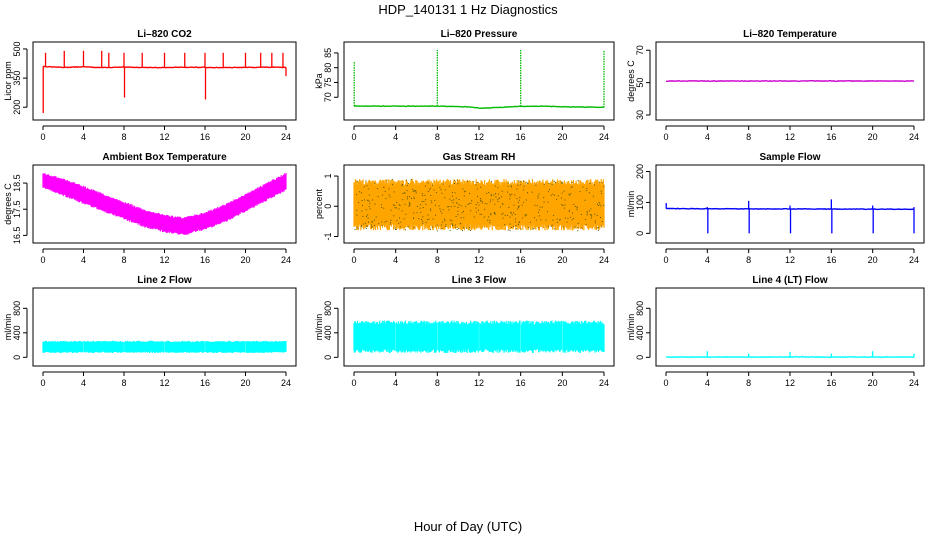 Image resolution: width=936 pixels, height=540 pixels. What do you see at coordinates (328, 236) in the screenshot?
I see `y-tick-label: -1` at bounding box center [328, 236].